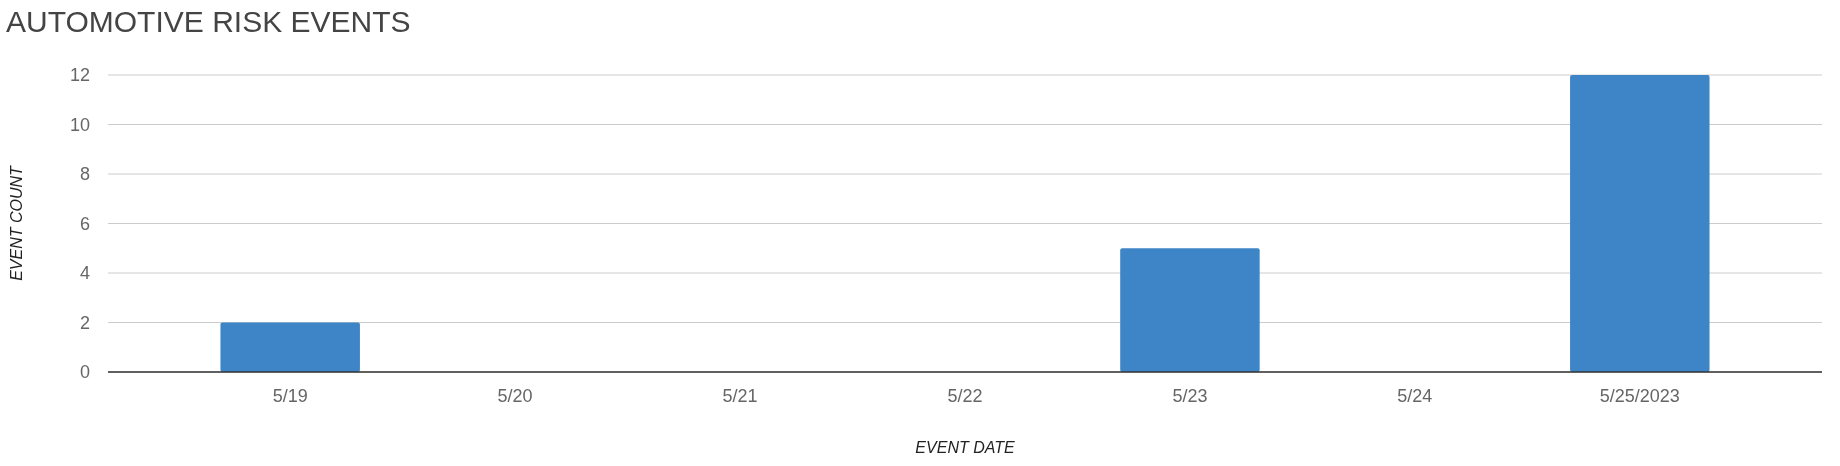 This screenshot has width=1840, height=466. I want to click on y-tick-label: 12, so click(79, 75).